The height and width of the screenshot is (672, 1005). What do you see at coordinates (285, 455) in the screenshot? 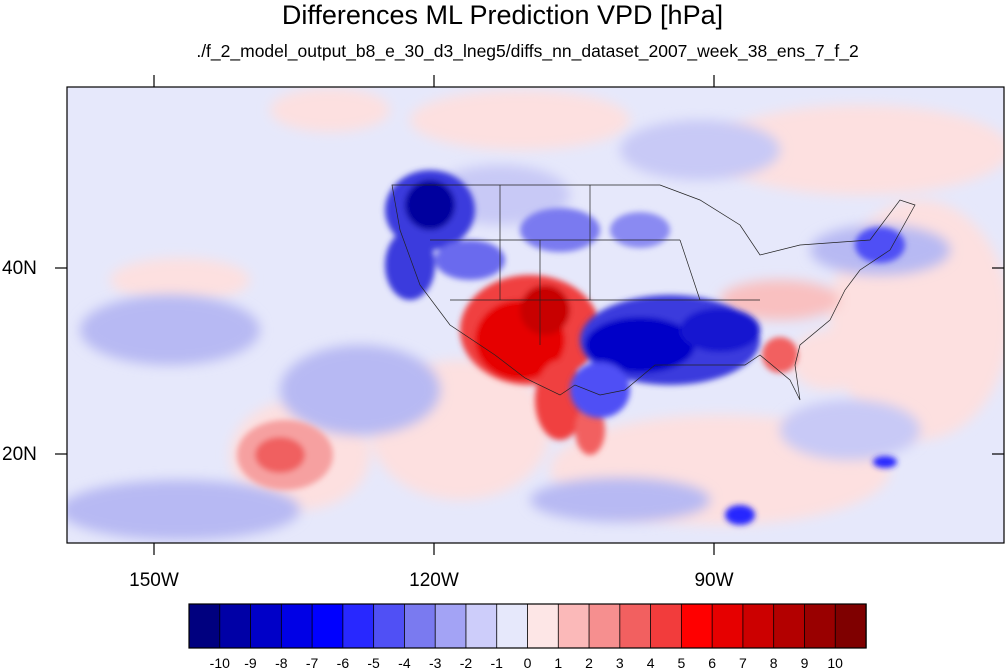
I see `pacific-positive-anomaly` at bounding box center [285, 455].